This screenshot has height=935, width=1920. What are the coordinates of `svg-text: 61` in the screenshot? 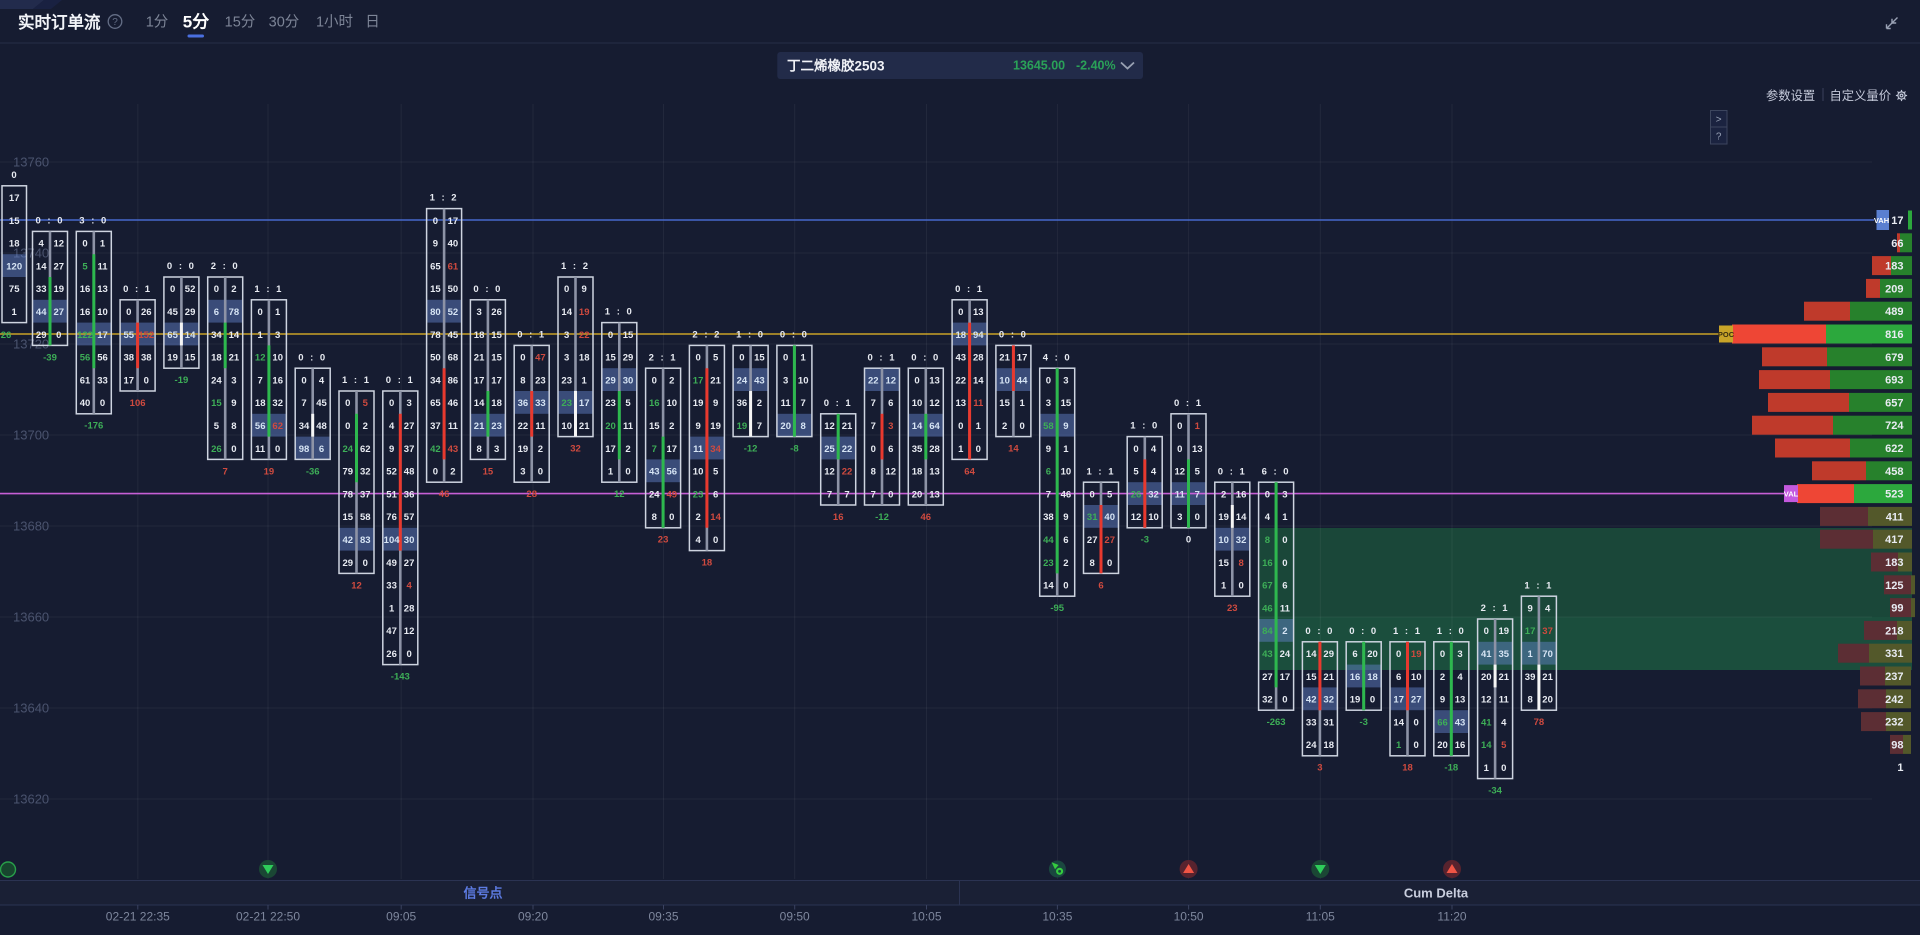 It's located at (85, 380).